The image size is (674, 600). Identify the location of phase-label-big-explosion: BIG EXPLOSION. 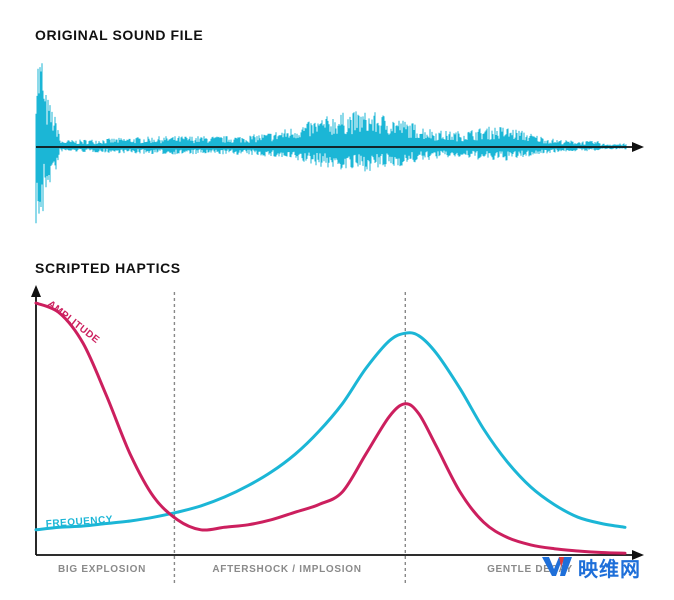
(102, 569).